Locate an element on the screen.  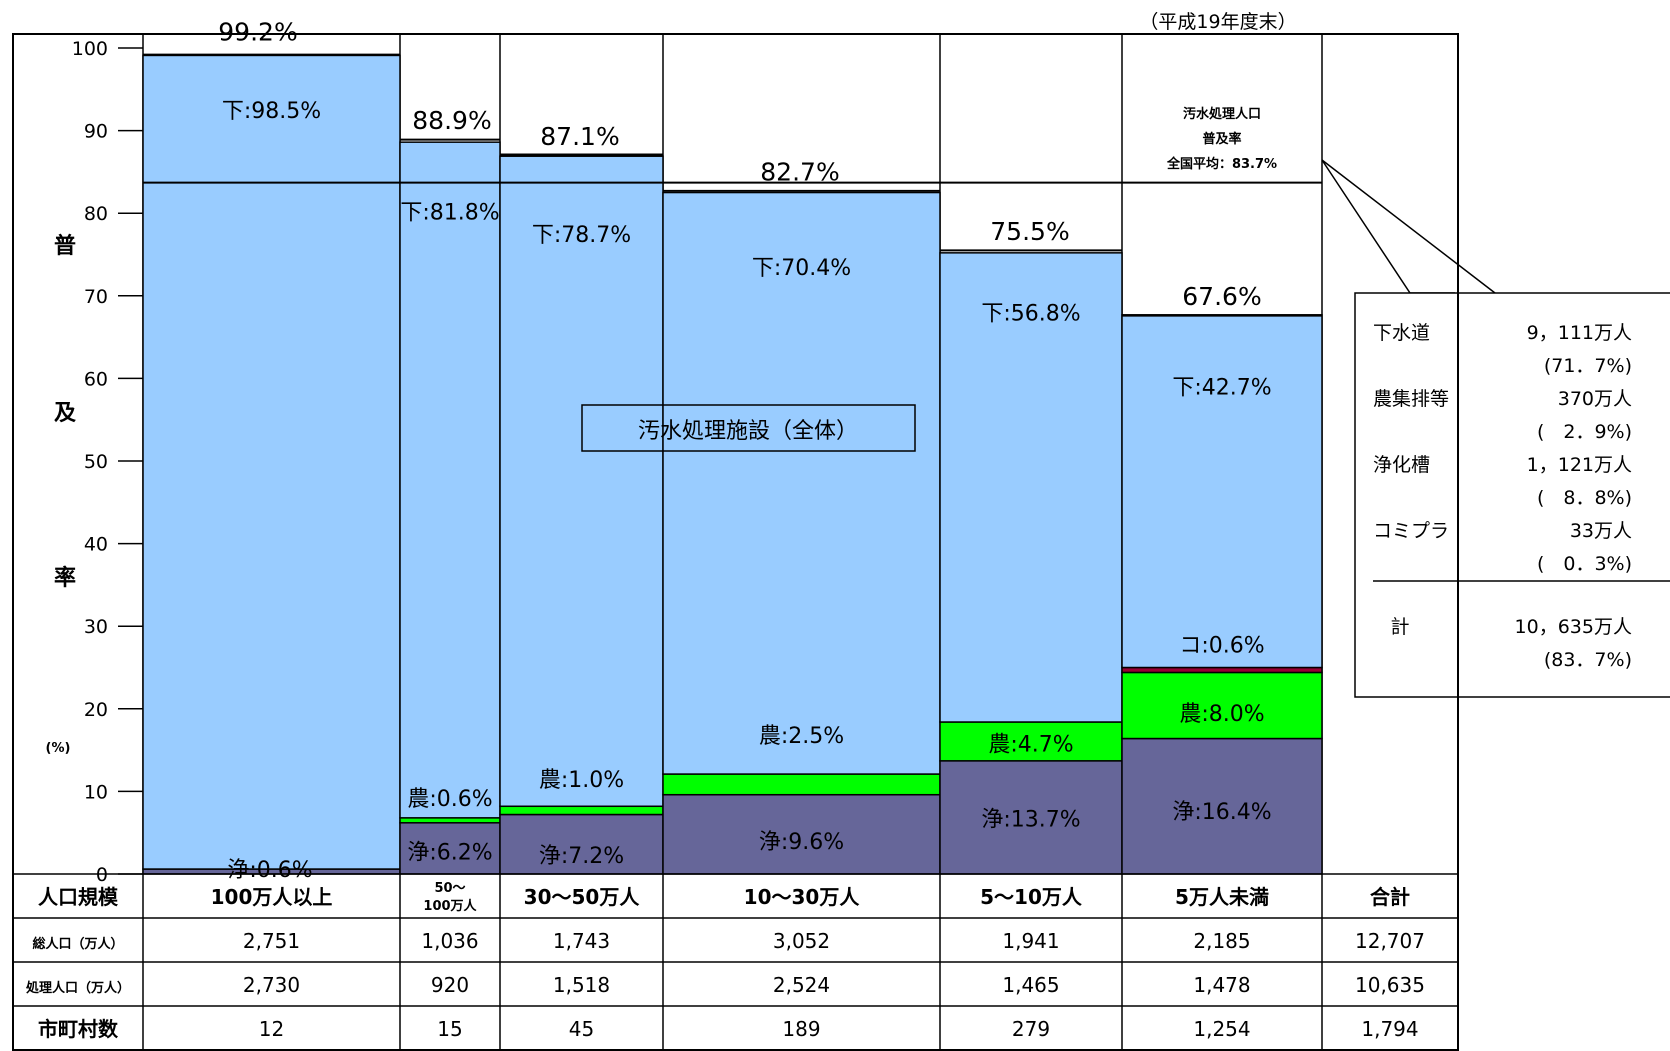
table-header-cell: 50～ is located at coordinates (449, 888).